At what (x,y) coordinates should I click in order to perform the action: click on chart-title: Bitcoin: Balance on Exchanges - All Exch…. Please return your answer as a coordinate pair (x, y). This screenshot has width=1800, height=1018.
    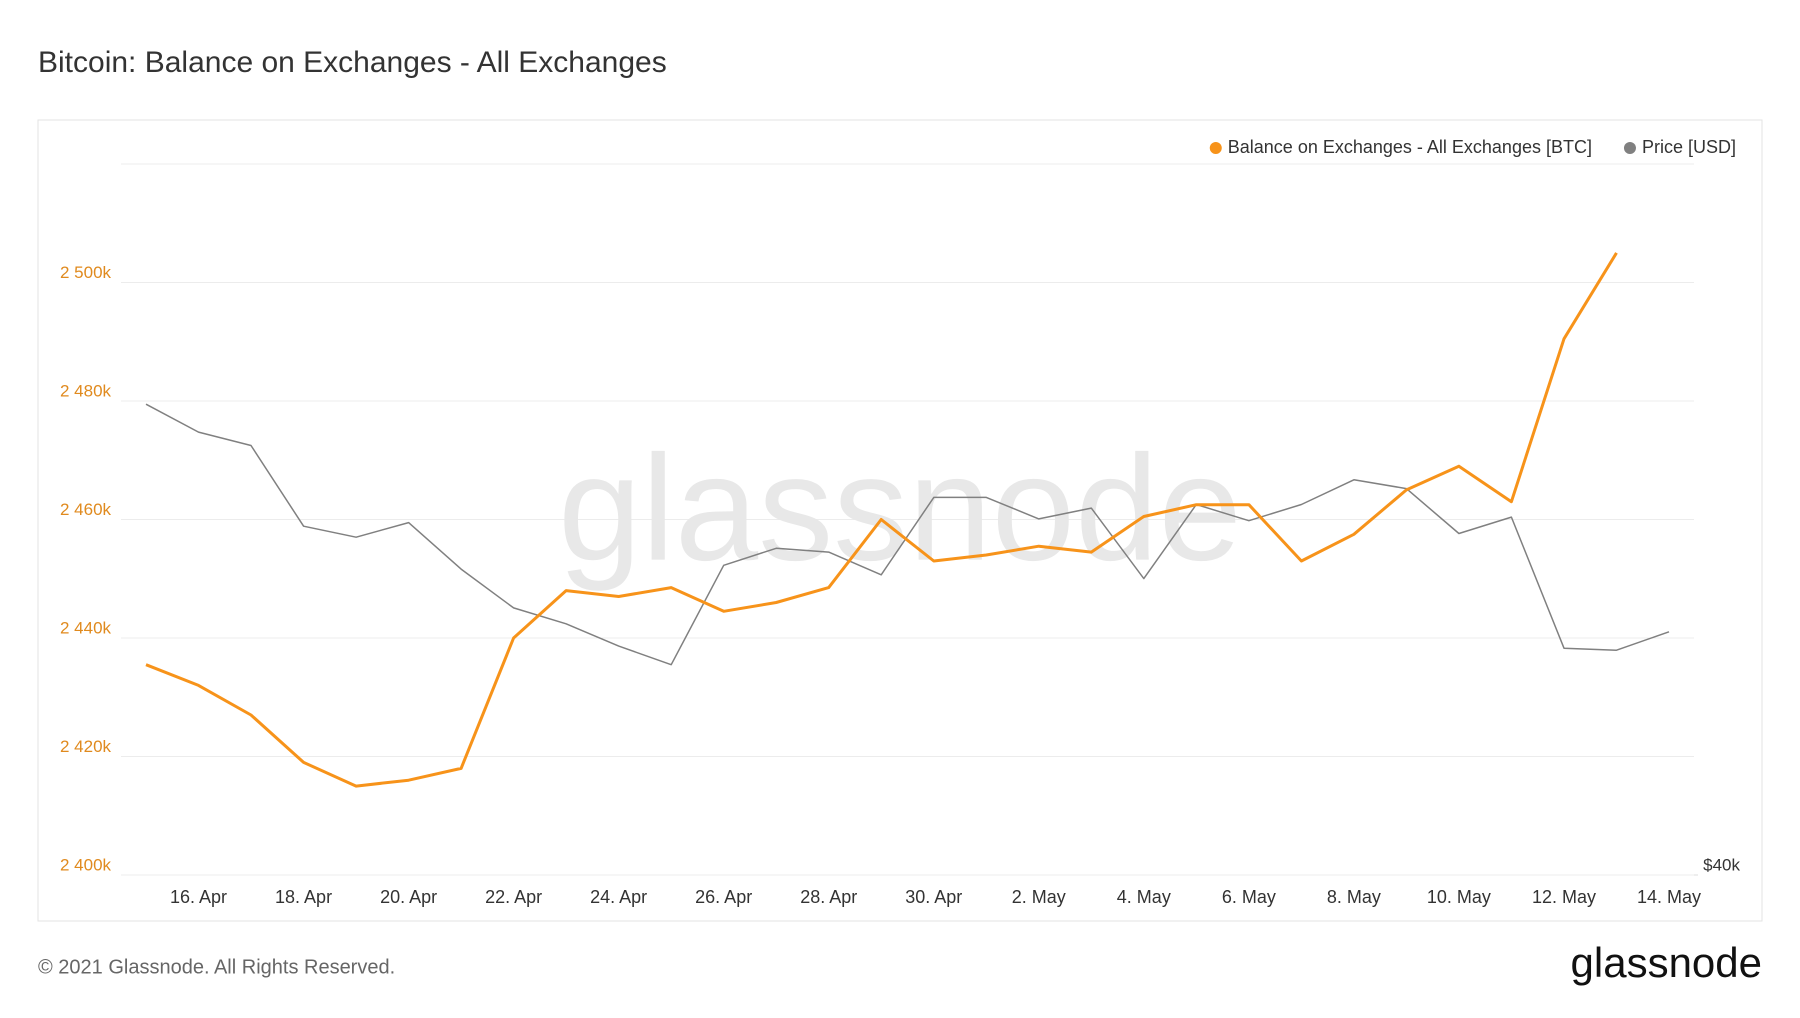
    Looking at the image, I should click on (352, 62).